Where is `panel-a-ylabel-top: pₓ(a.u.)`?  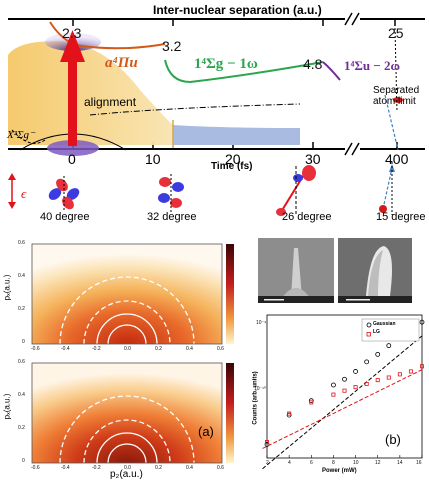
panel-a-ylabel-top: pₓ(a.u.) is located at coordinates (7, 287).